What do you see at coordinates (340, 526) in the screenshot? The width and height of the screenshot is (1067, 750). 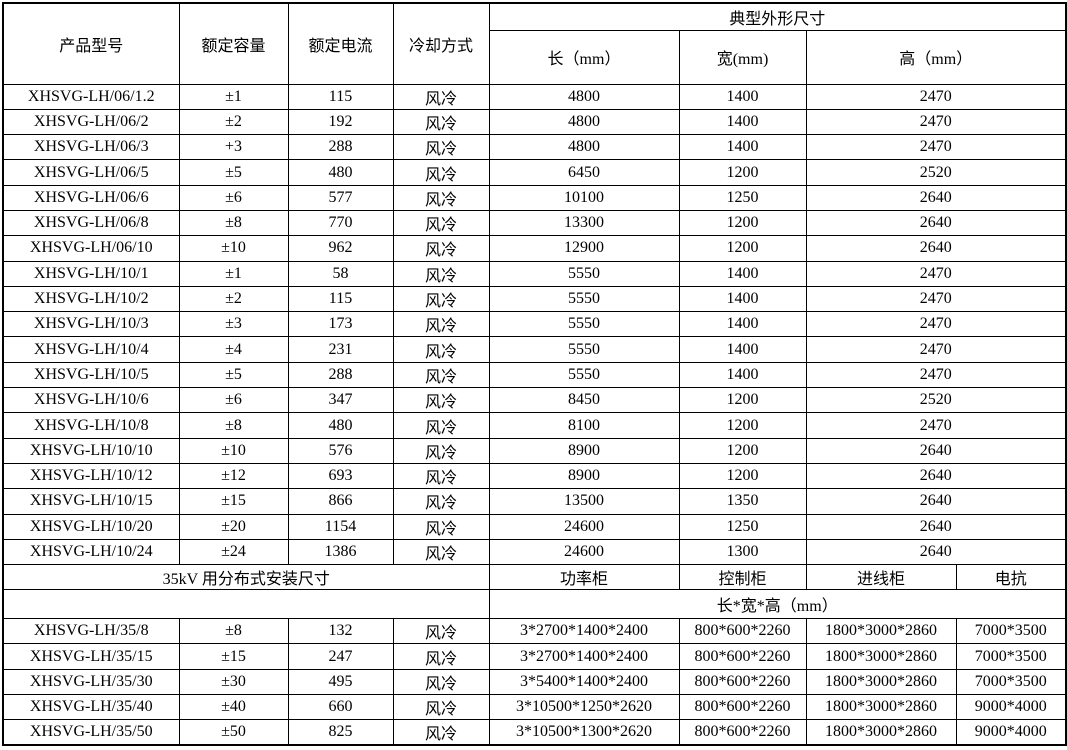 I see `current-cell: 1154` at bounding box center [340, 526].